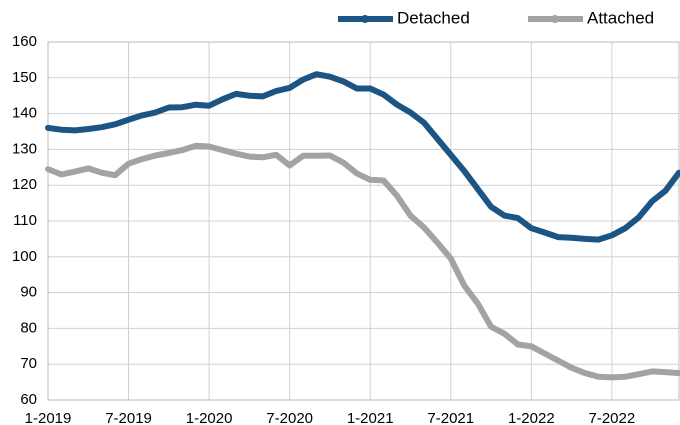 The height and width of the screenshot is (425, 680). What do you see at coordinates (24, 113) in the screenshot?
I see `y-tick-label: 140` at bounding box center [24, 113].